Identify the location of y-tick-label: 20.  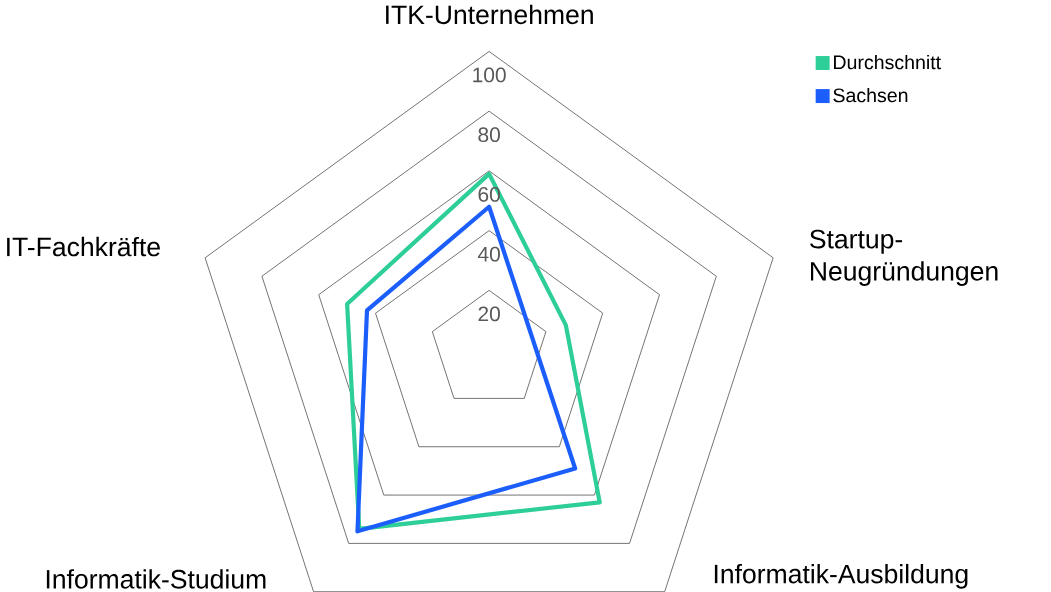
(489, 314).